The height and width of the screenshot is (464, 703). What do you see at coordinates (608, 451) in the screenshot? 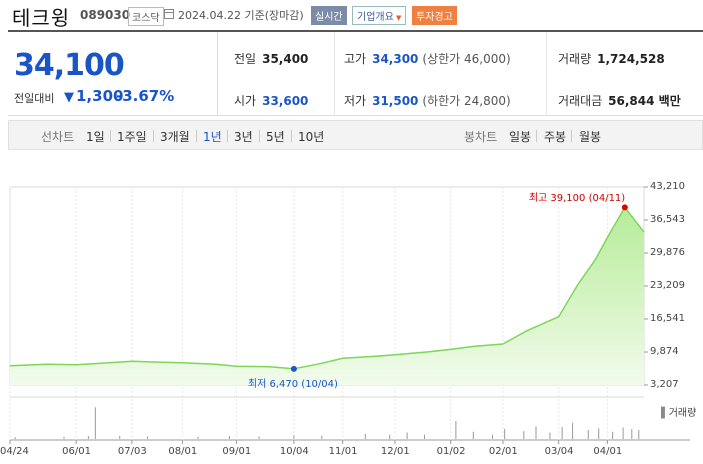
I see `x-tick-label: 04/01` at bounding box center [608, 451].